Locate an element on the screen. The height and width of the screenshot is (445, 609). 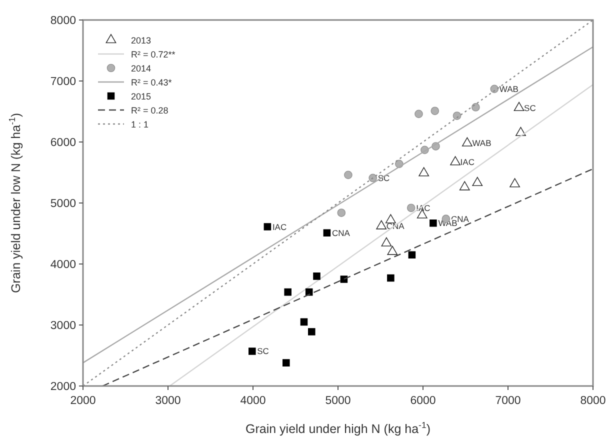
x-tick-label: 4000 is located at coordinates (253, 401).